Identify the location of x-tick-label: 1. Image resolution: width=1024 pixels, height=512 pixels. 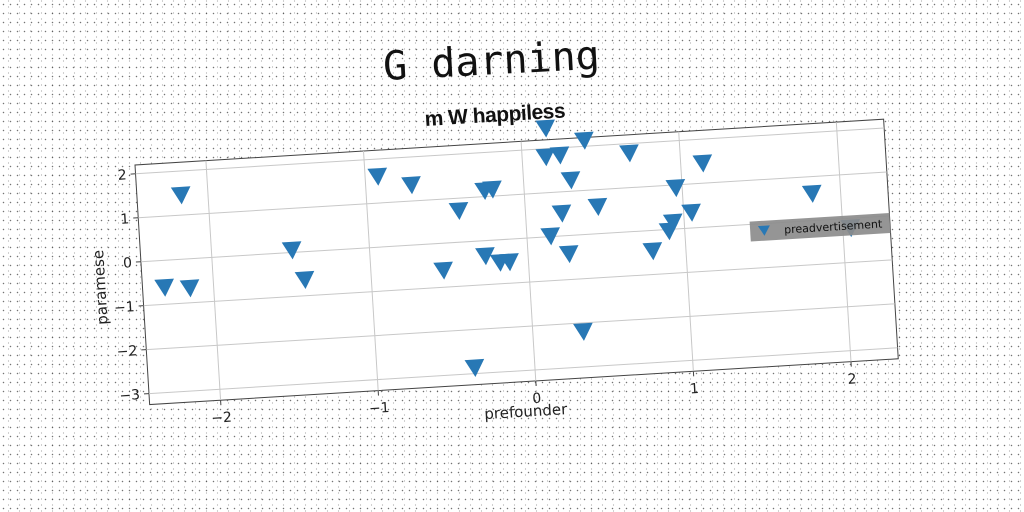
(695, 389).